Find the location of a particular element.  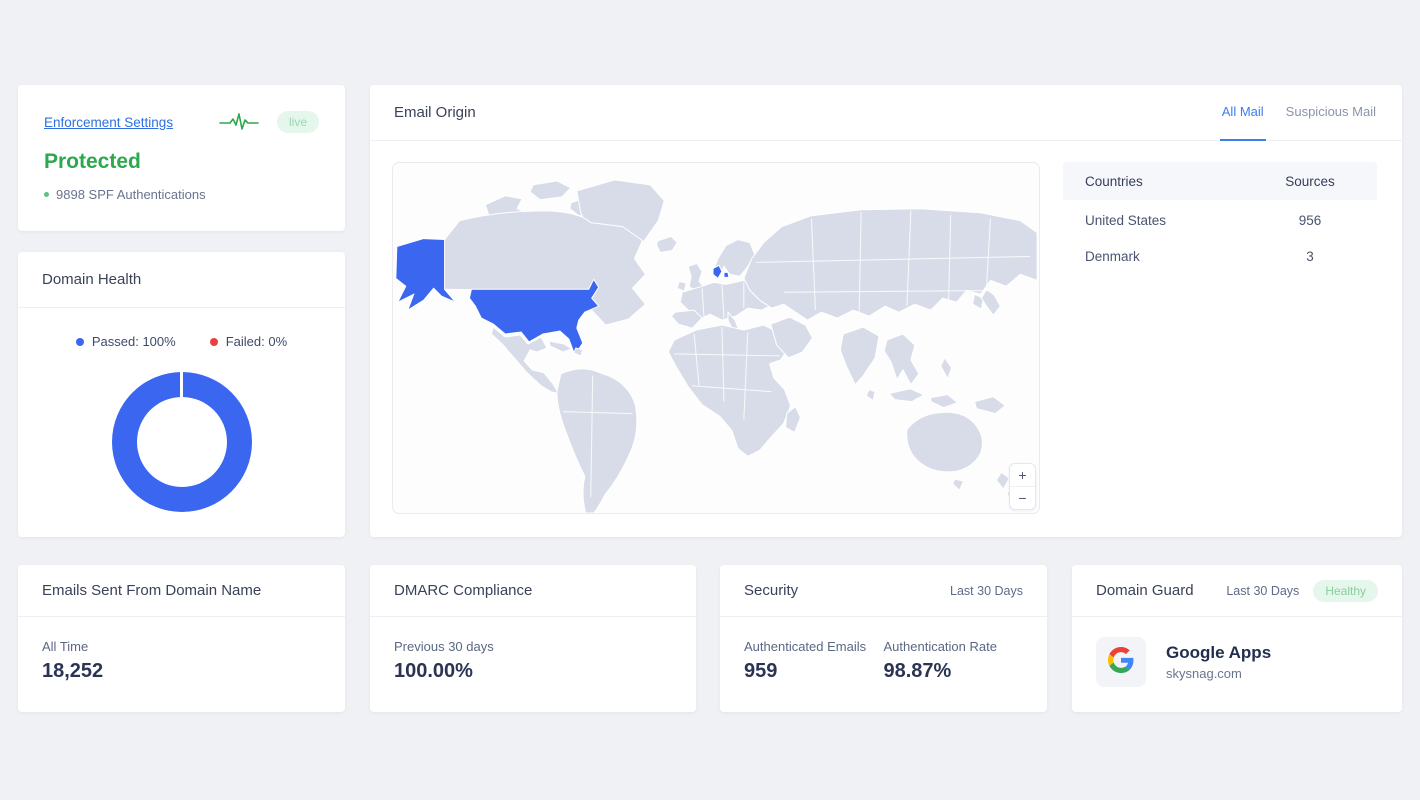

stat-value: 18,252 is located at coordinates (73, 671).